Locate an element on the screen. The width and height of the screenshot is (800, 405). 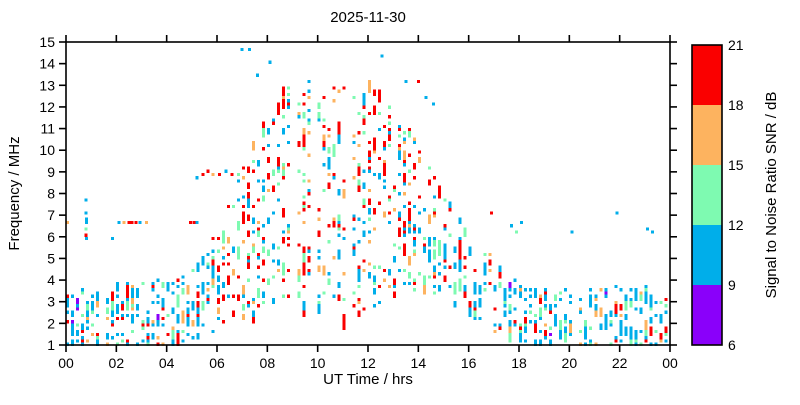
chart-title: 2025-11-30 is located at coordinates (368, 17).